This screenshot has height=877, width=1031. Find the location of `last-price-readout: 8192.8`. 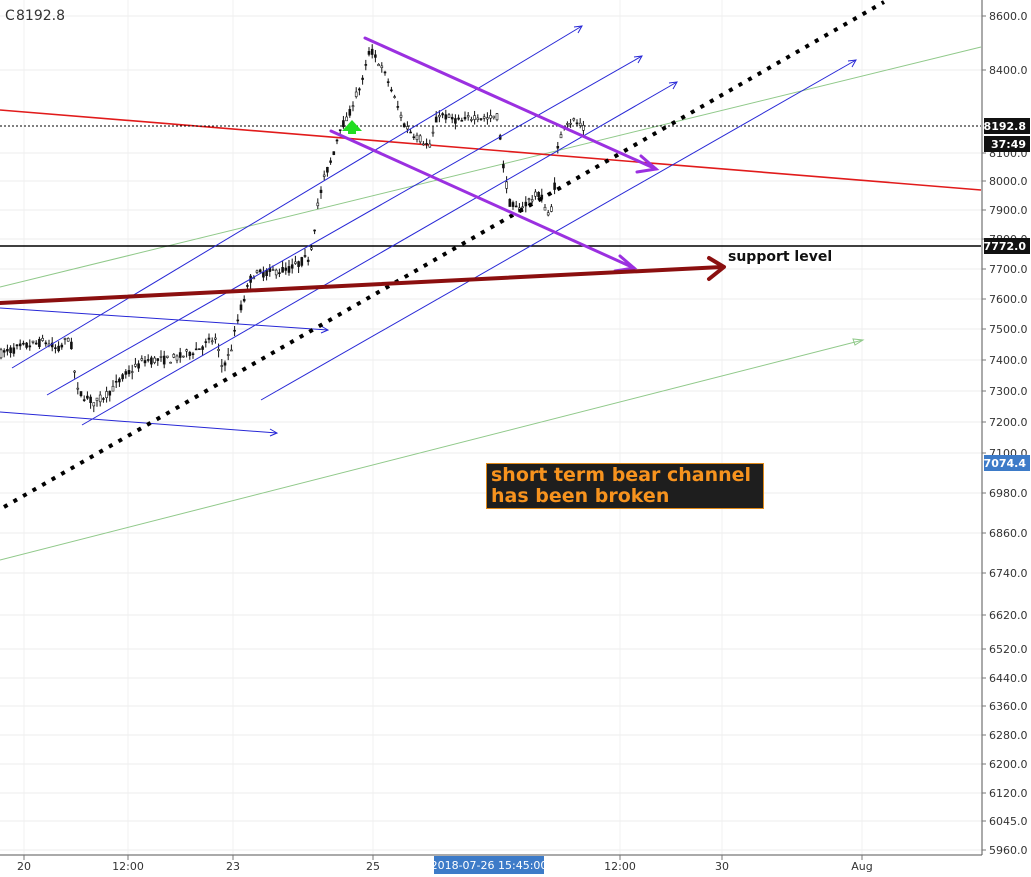

last-price-readout: 8192.8 is located at coordinates (40, 16).